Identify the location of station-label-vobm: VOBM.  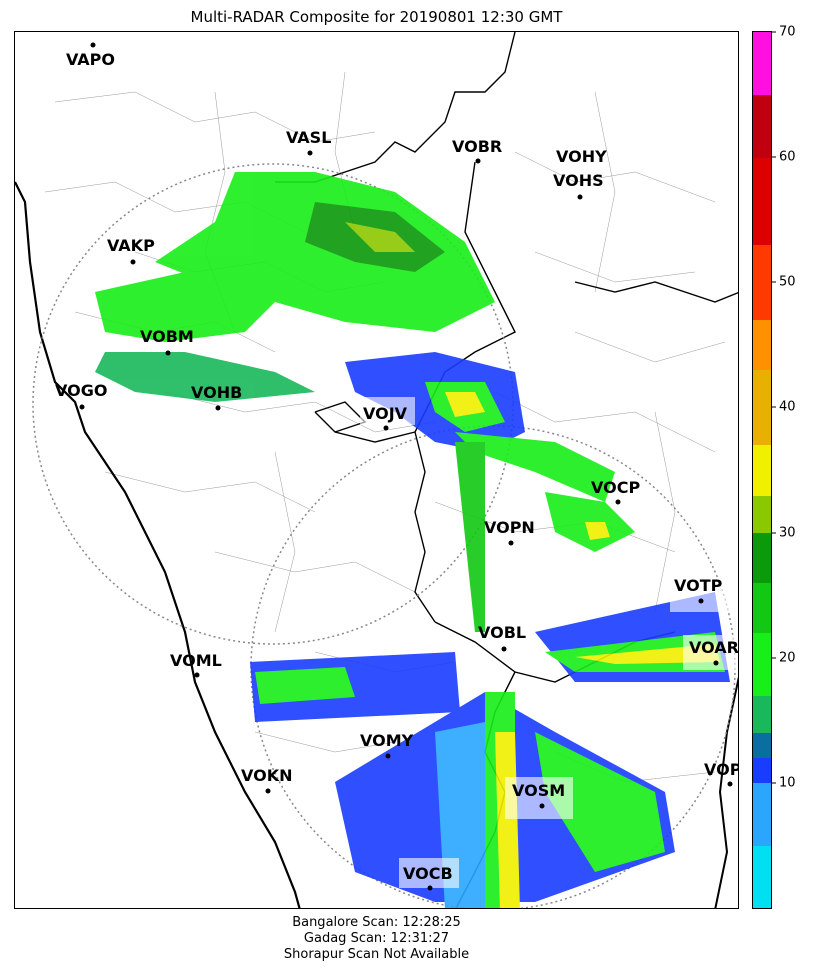
(167, 336).